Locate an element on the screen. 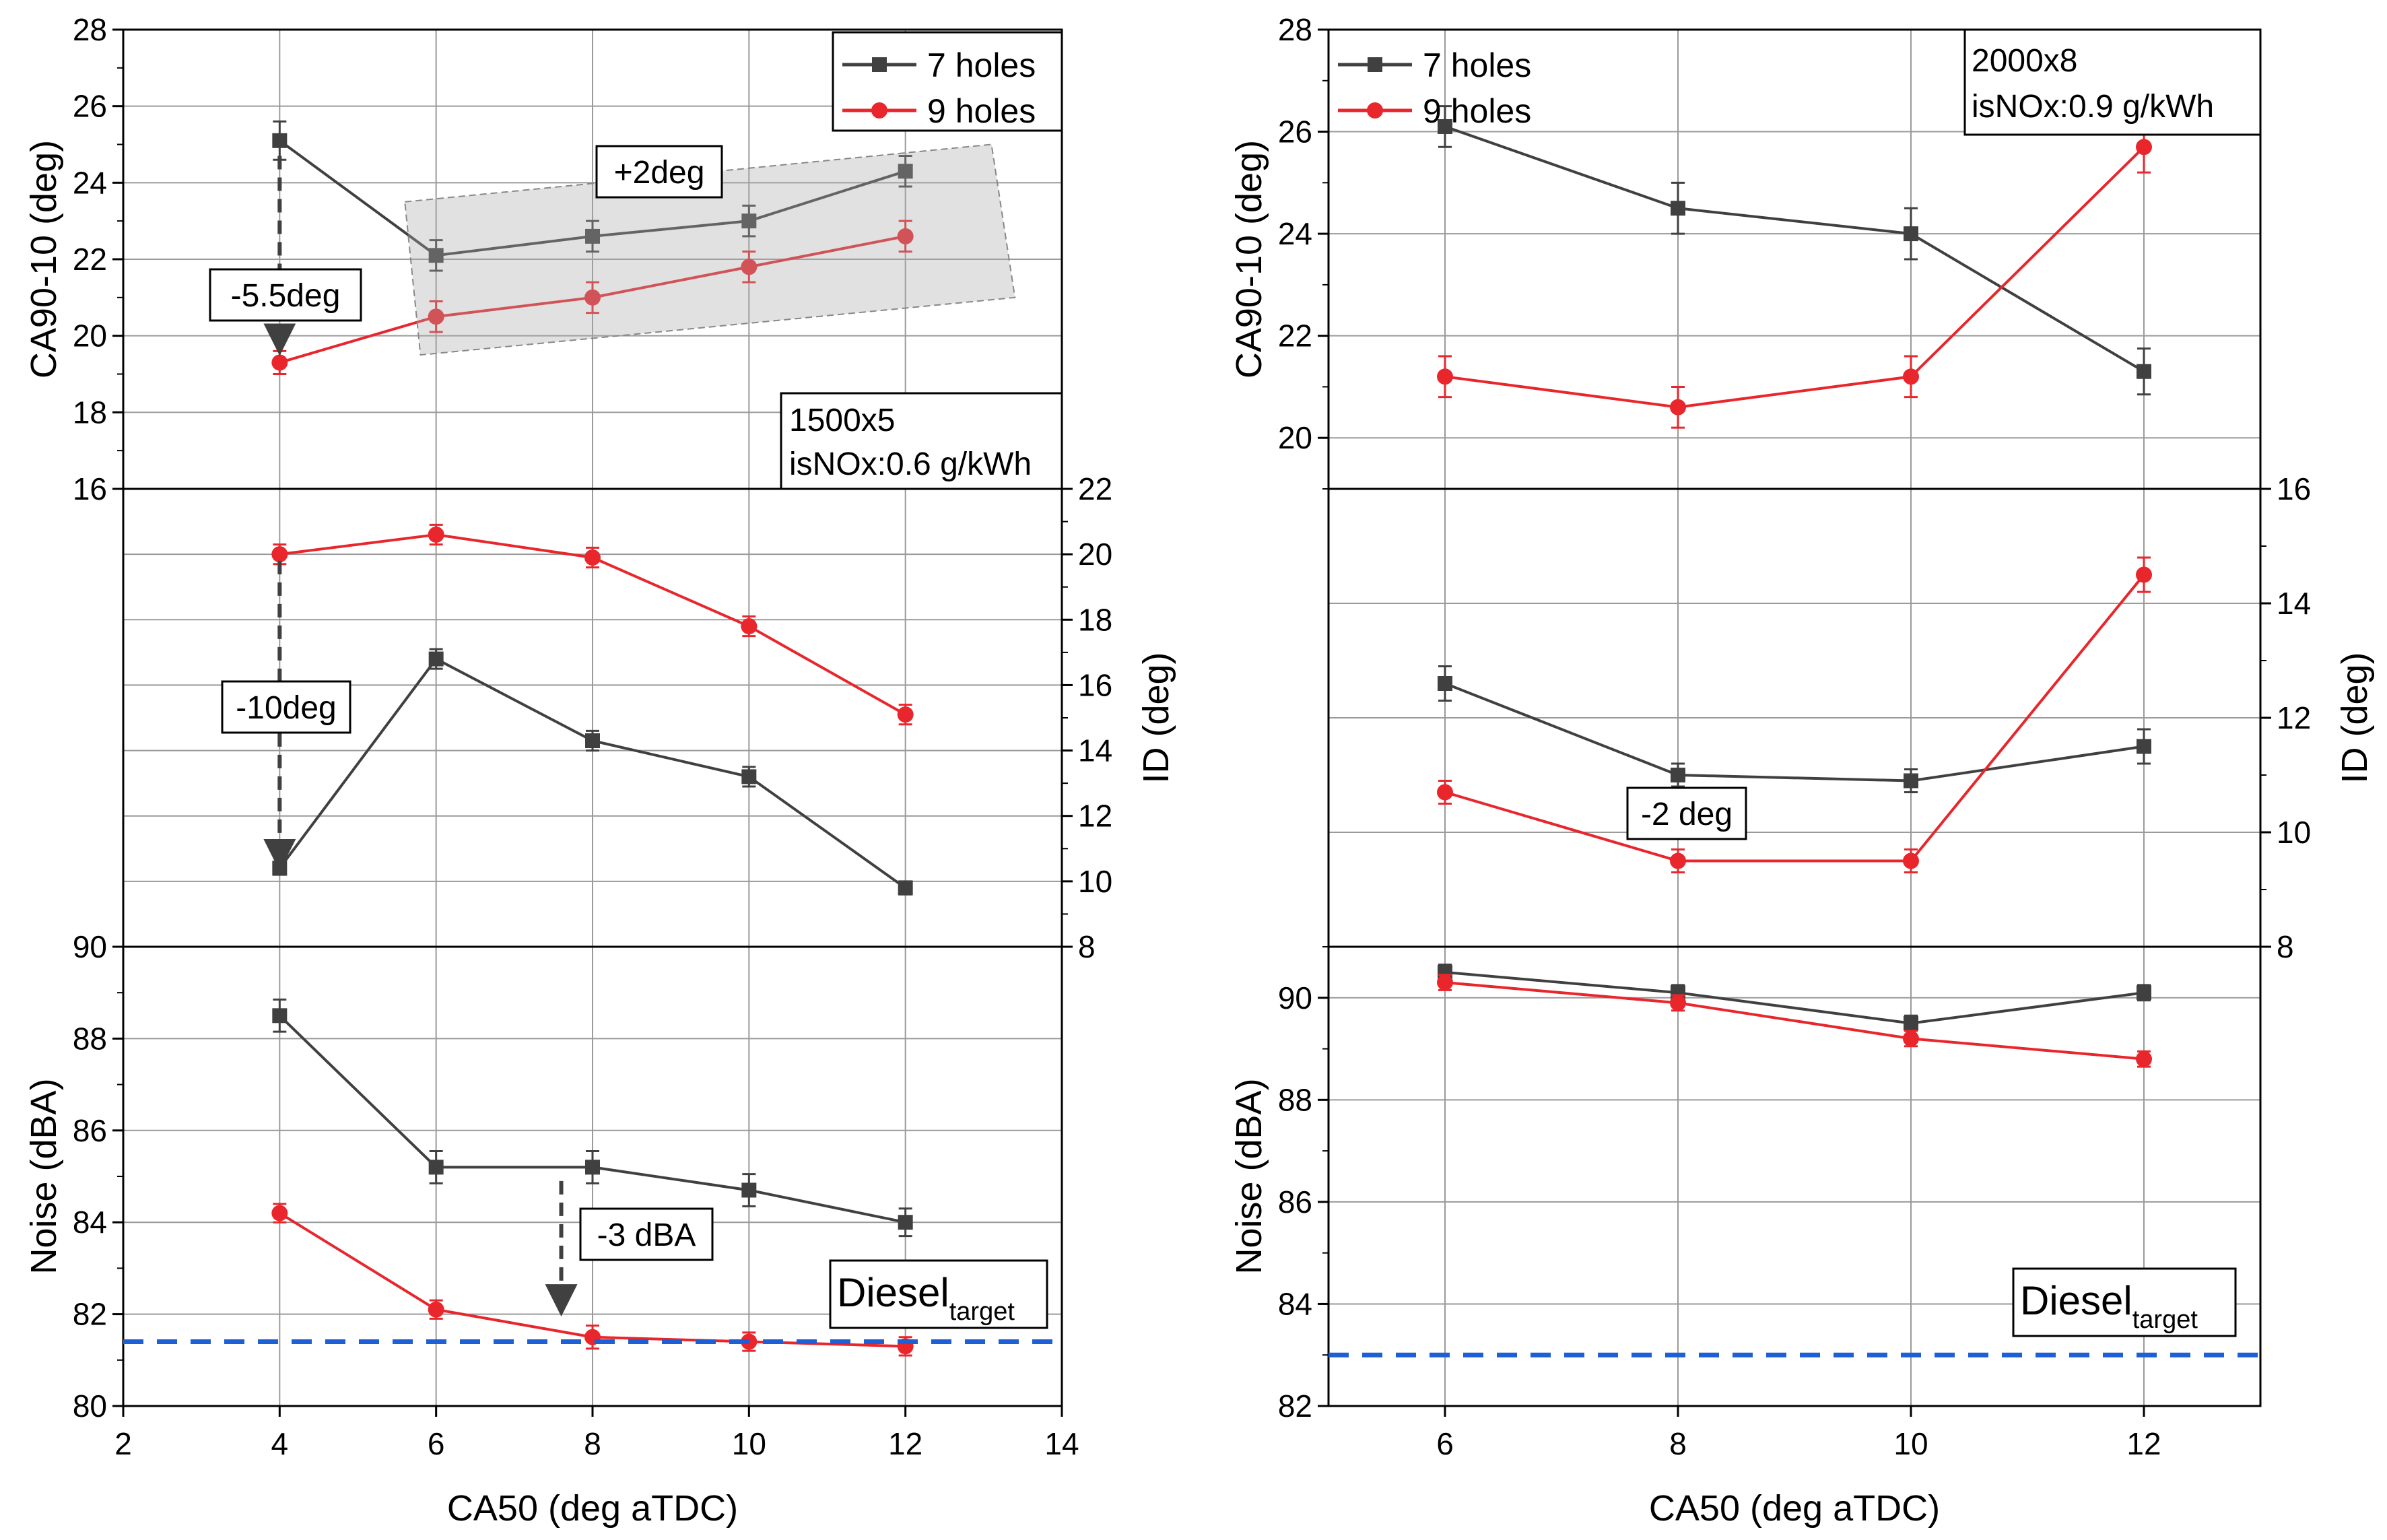  diesel-target-label-right: Dieseltarget is located at coordinates (2124, 1302).